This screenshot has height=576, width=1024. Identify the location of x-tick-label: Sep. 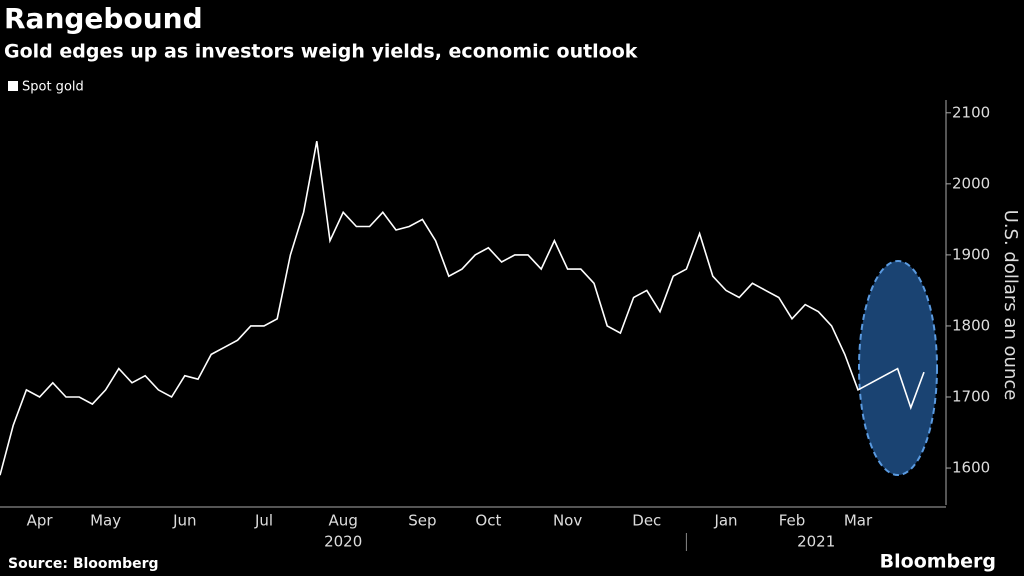
(422, 521).